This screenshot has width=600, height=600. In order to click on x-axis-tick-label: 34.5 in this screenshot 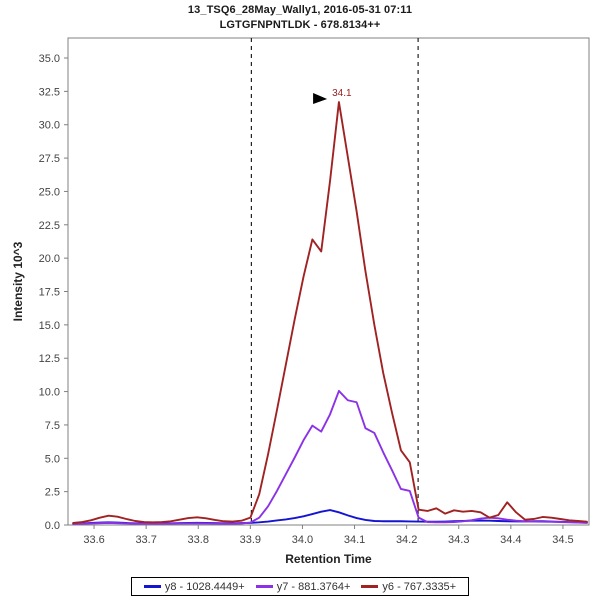, I will do `click(562, 540)`.